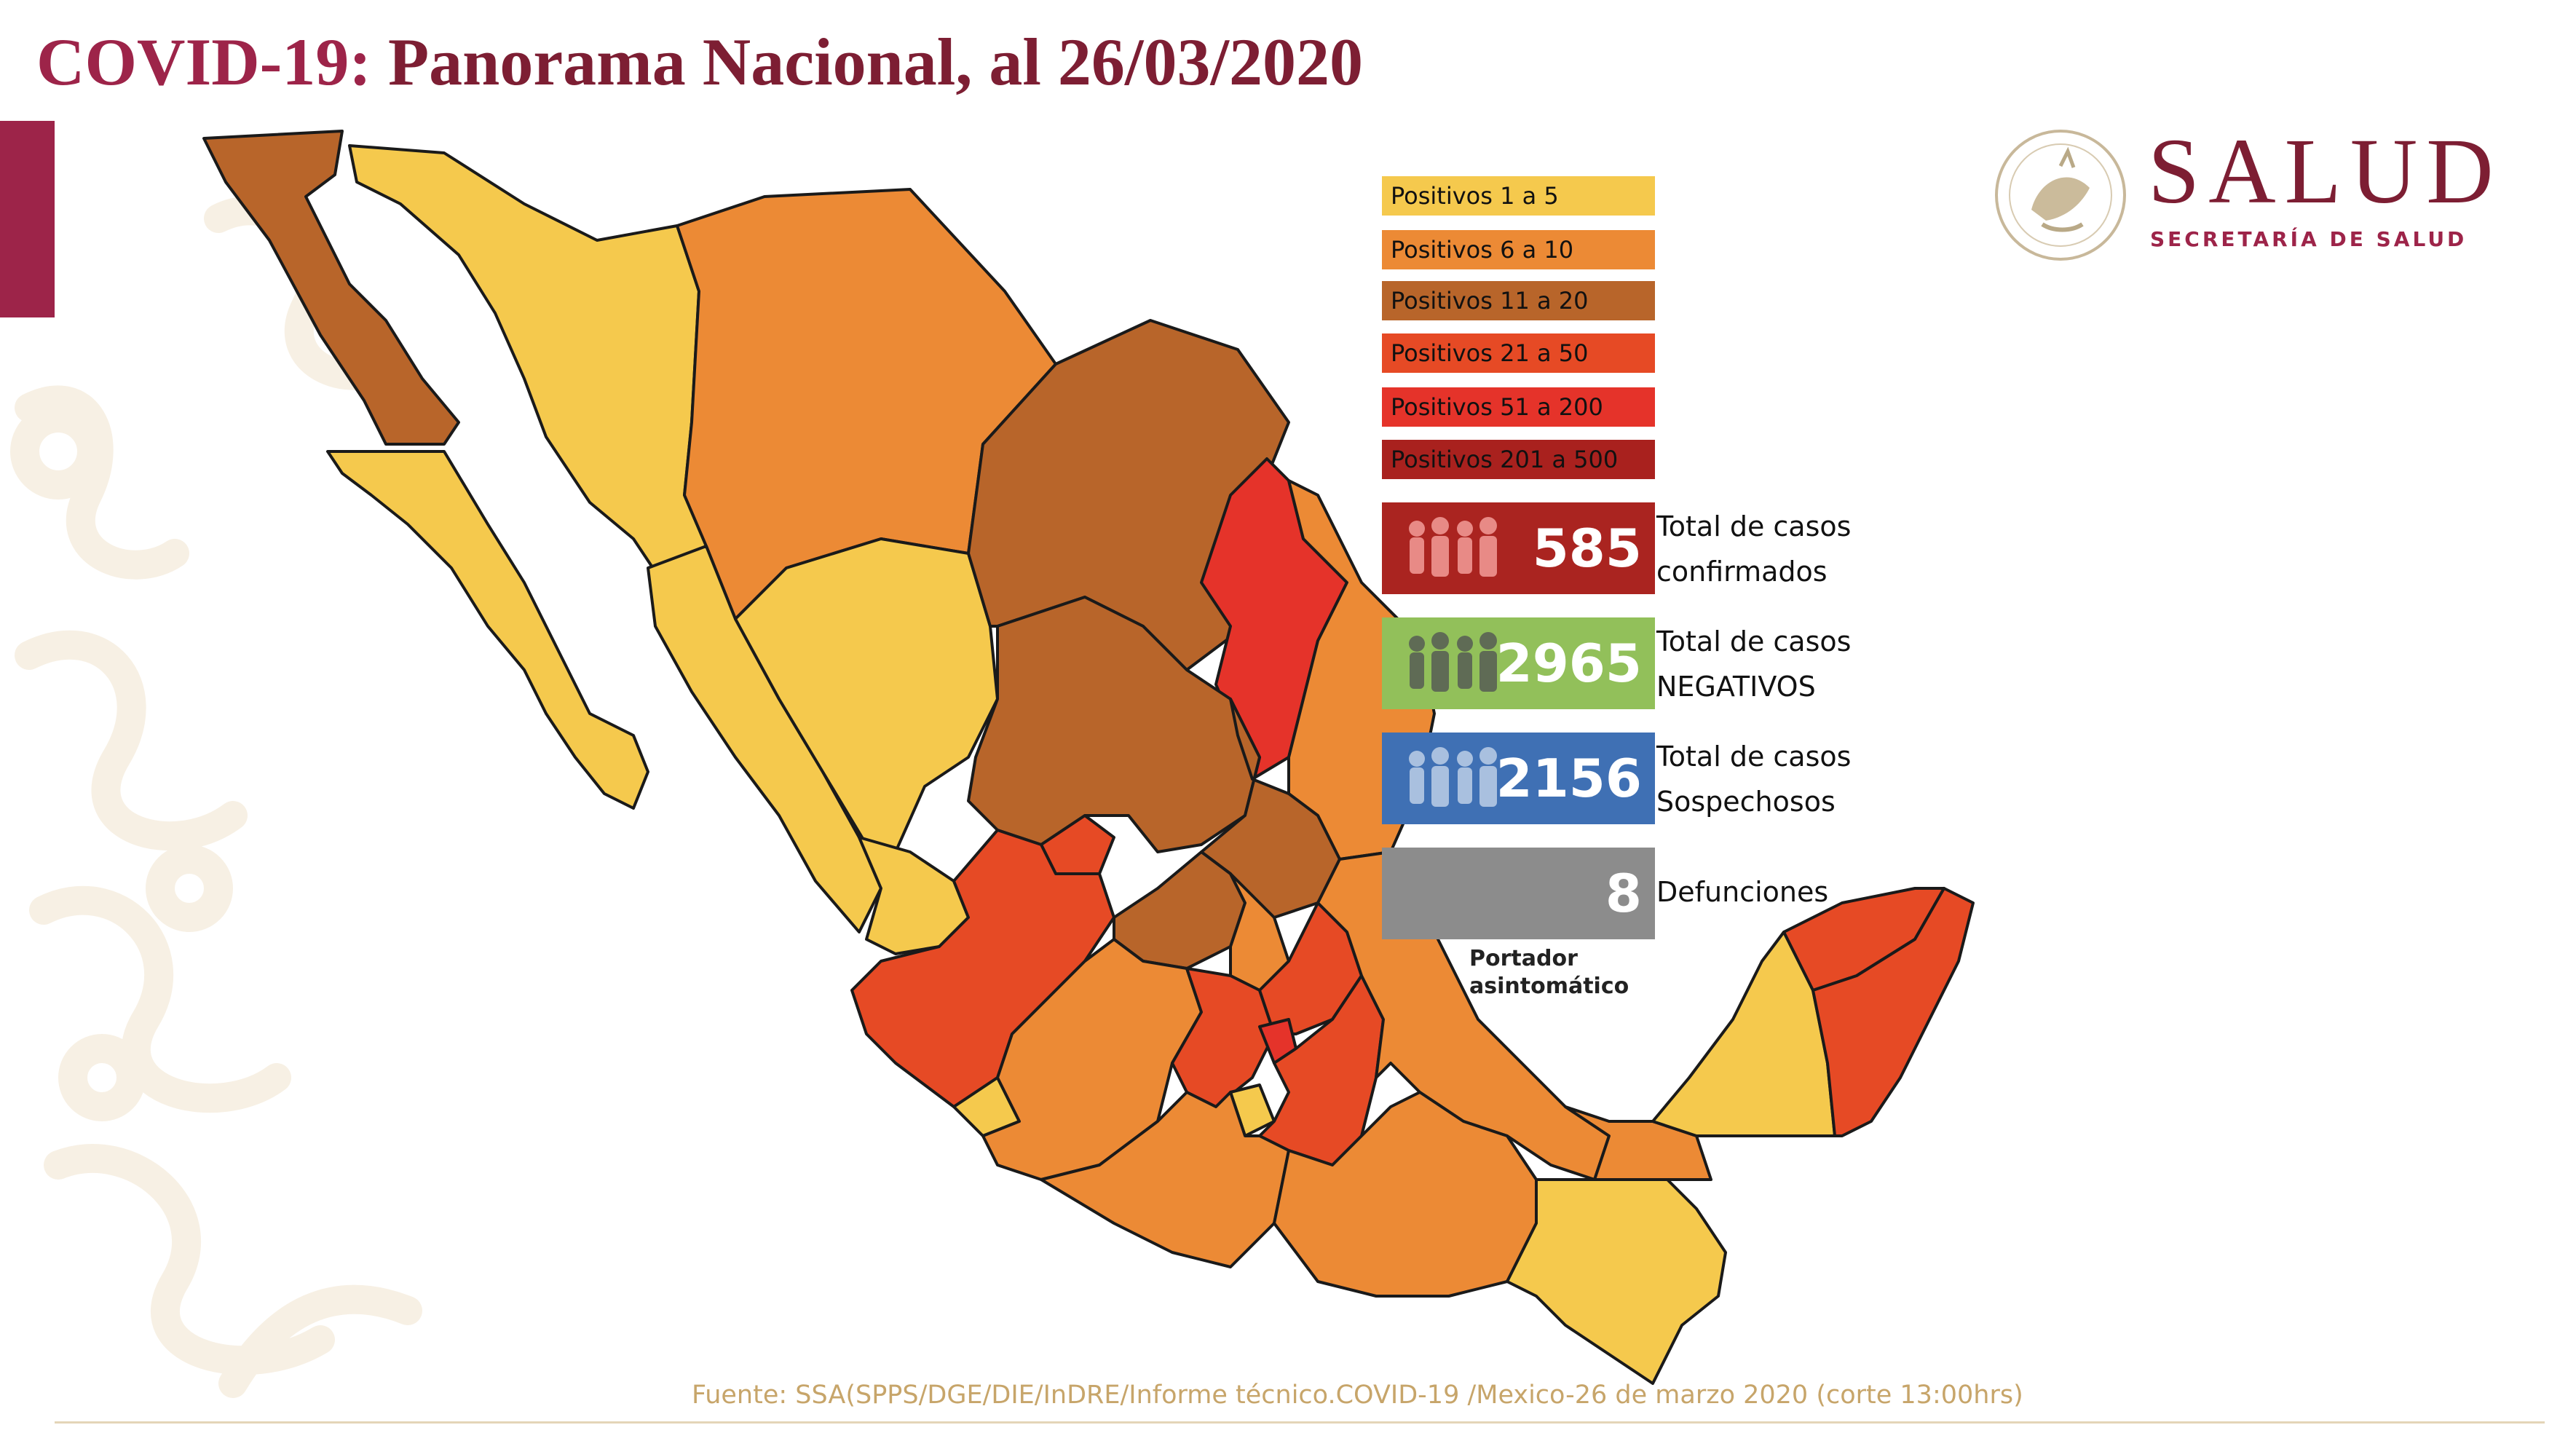 The width and height of the screenshot is (2576, 1449). What do you see at coordinates (1587, 548) in the screenshot?
I see `stat-value: 585` at bounding box center [1587, 548].